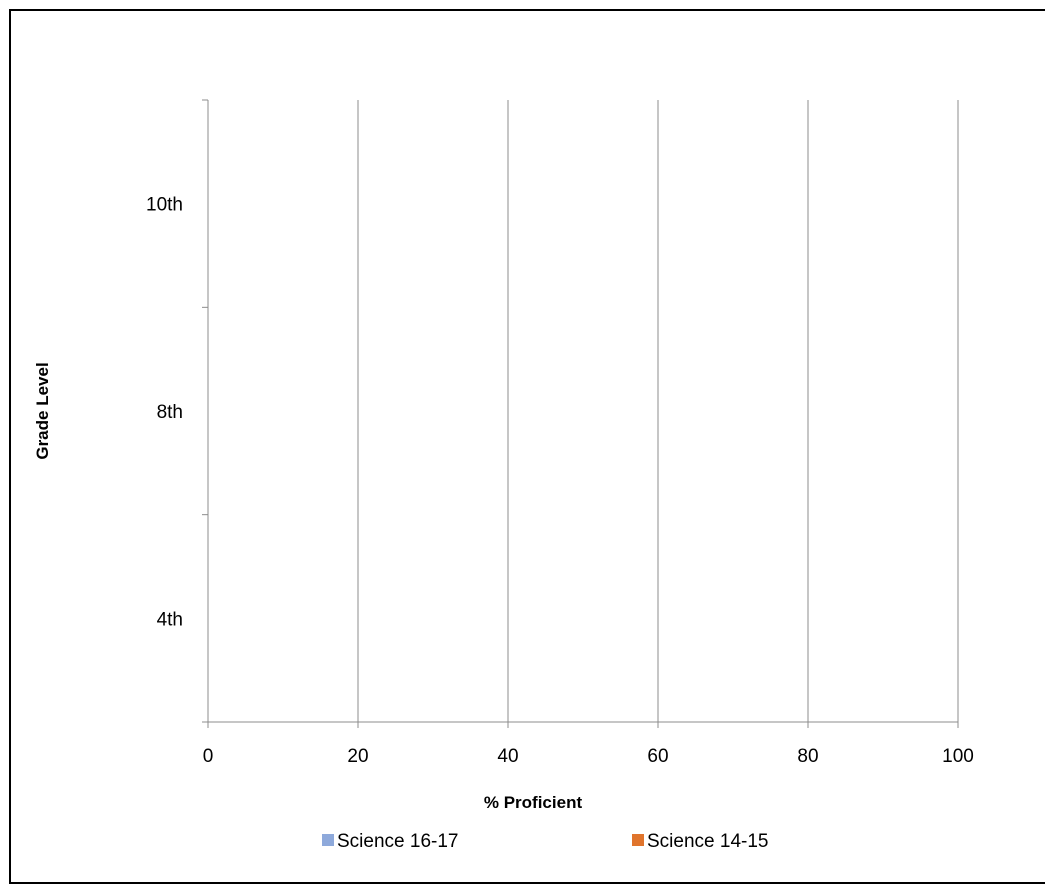 The height and width of the screenshot is (884, 1045). What do you see at coordinates (533, 802) in the screenshot?
I see `x-axis-title: % Proficient` at bounding box center [533, 802].